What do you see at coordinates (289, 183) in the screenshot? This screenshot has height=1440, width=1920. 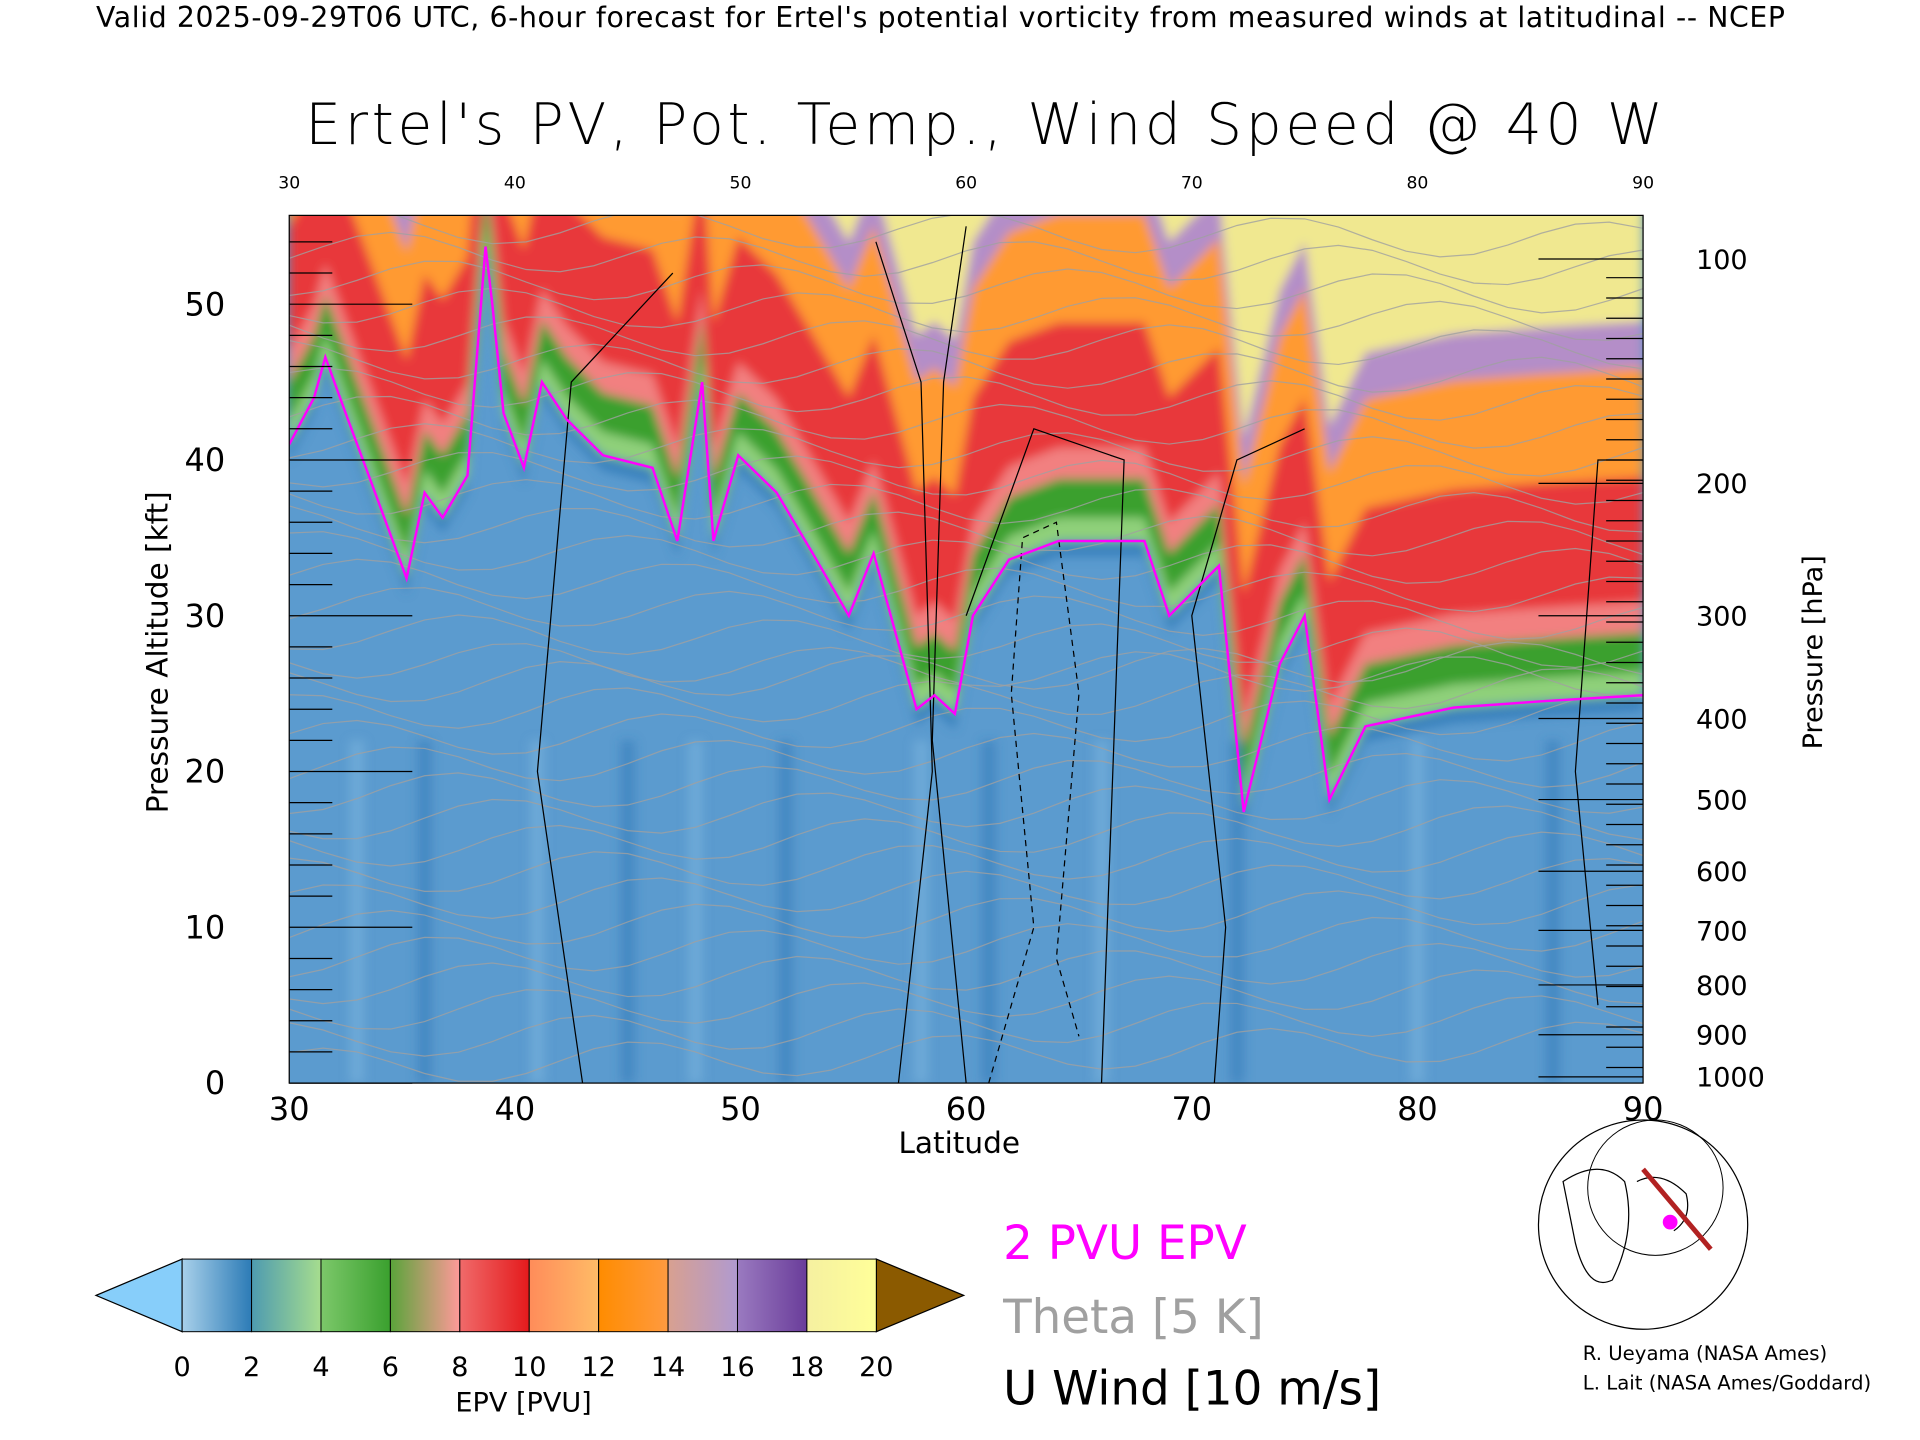 I see `top-tick-label: 30` at bounding box center [289, 183].